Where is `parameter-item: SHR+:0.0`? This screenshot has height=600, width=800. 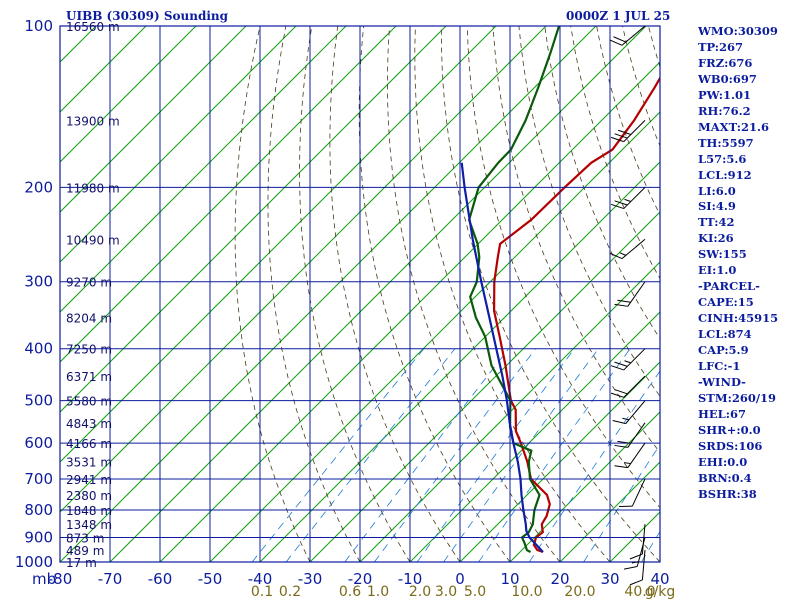 parameter-item: SHR+:0.0 is located at coordinates (729, 429).